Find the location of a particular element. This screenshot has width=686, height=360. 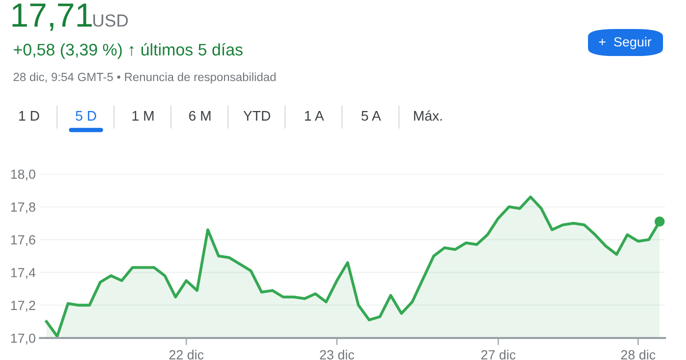

text: 6 M is located at coordinates (199, 115).